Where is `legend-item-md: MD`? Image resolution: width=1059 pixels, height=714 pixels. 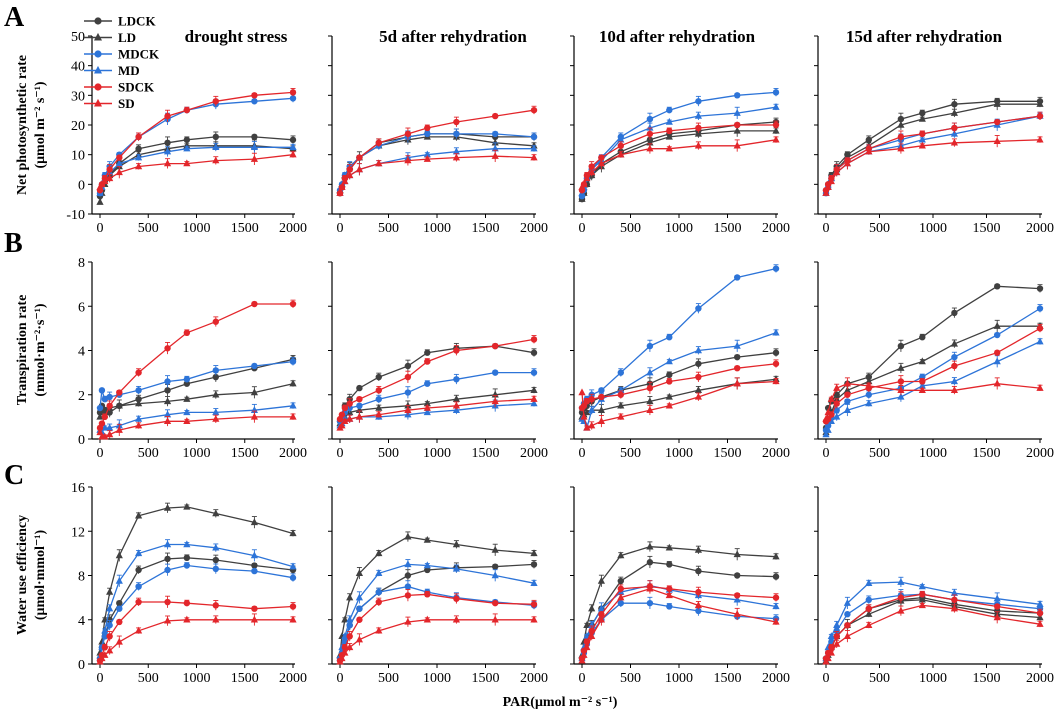
legend-item-md: MD is located at coordinates (112, 70).